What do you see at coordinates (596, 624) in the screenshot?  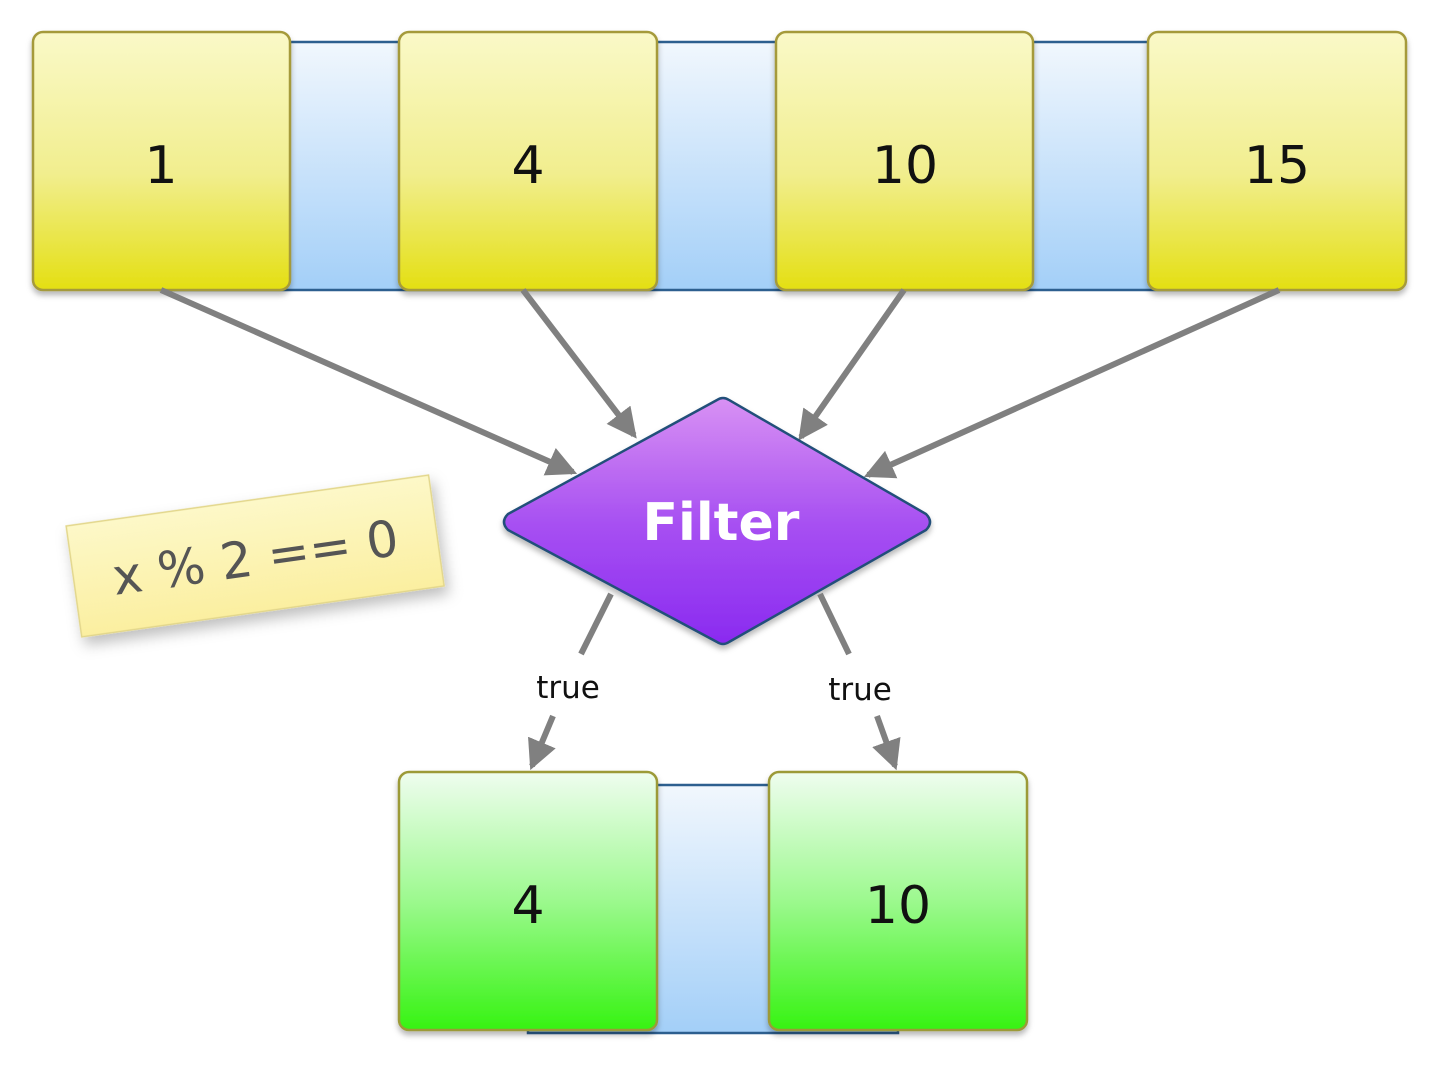 I see `arrow-filter-to-output-1-upper` at bounding box center [596, 624].